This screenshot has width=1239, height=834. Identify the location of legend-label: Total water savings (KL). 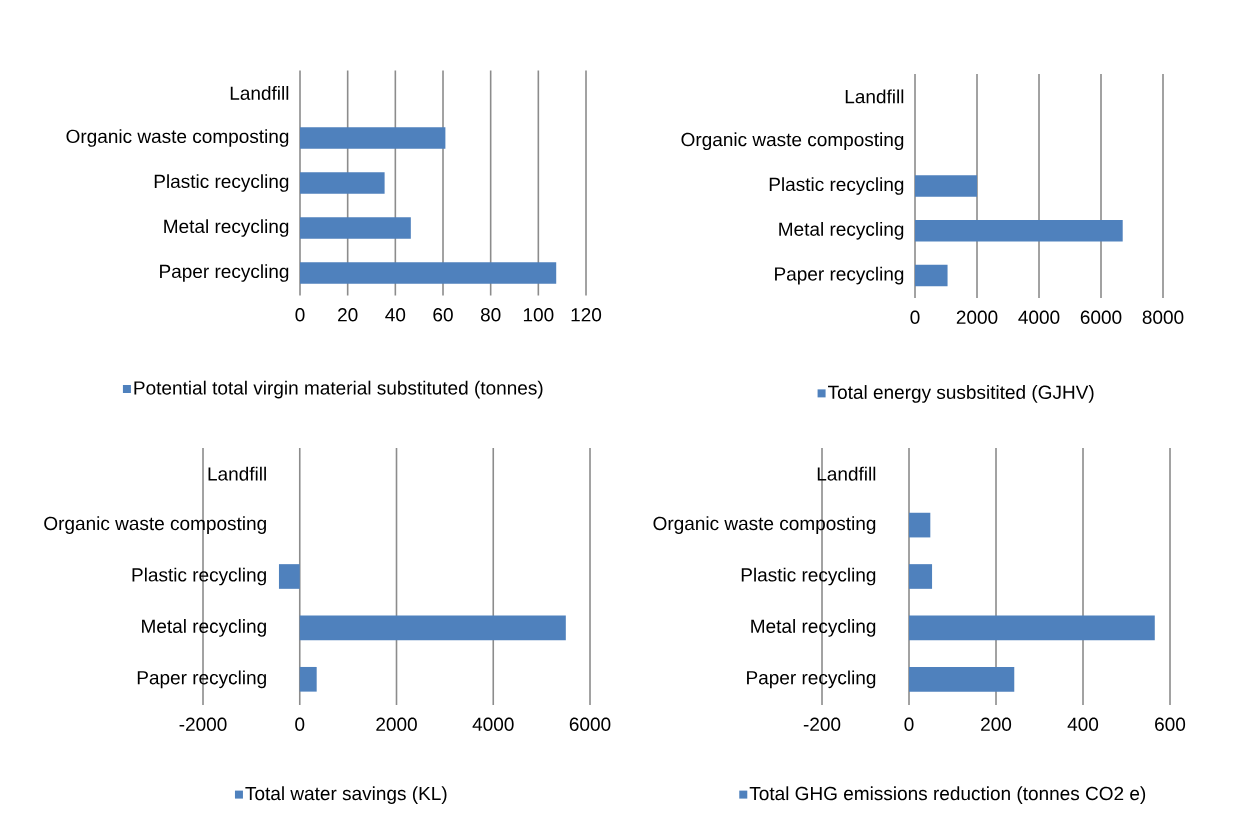
(346, 795).